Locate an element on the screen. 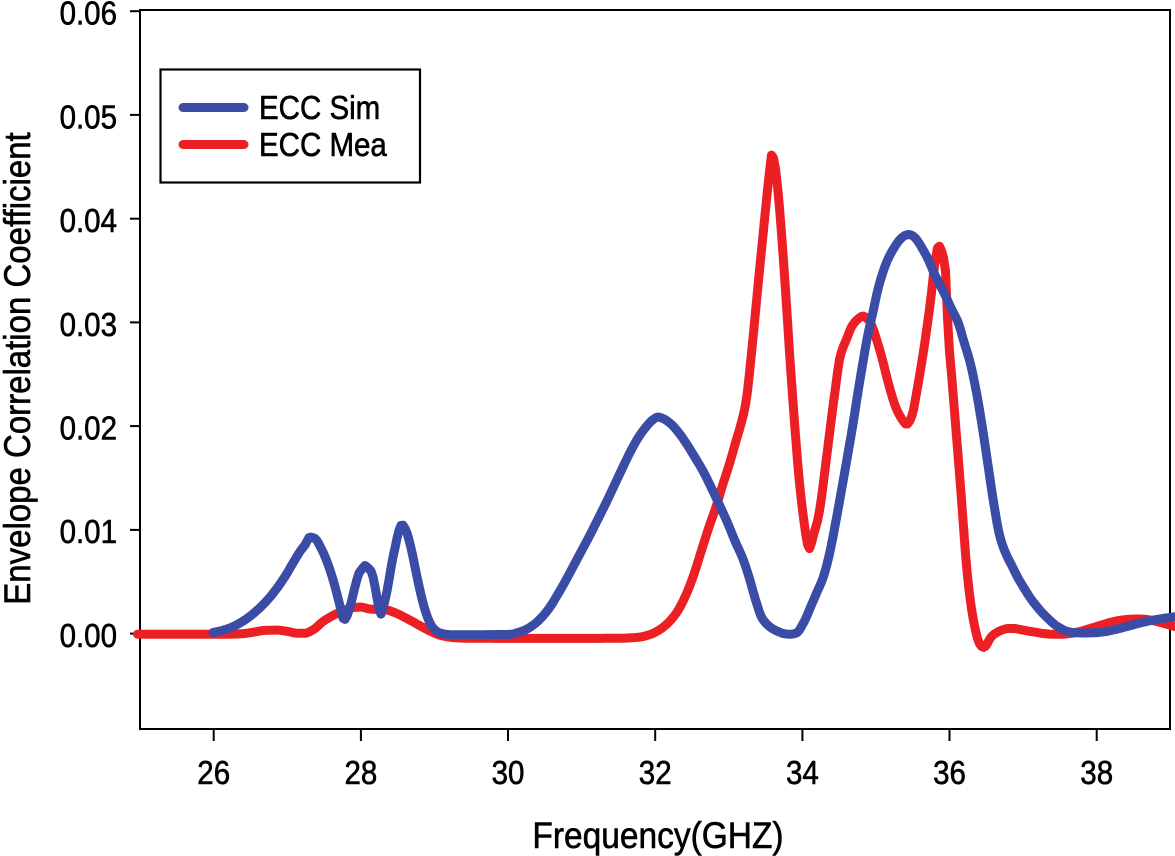 The image size is (1175, 856). svg-text:Envelope Correlation Coefficie: Envelope Correlation Coefficient is located at coordinates (19, 368).